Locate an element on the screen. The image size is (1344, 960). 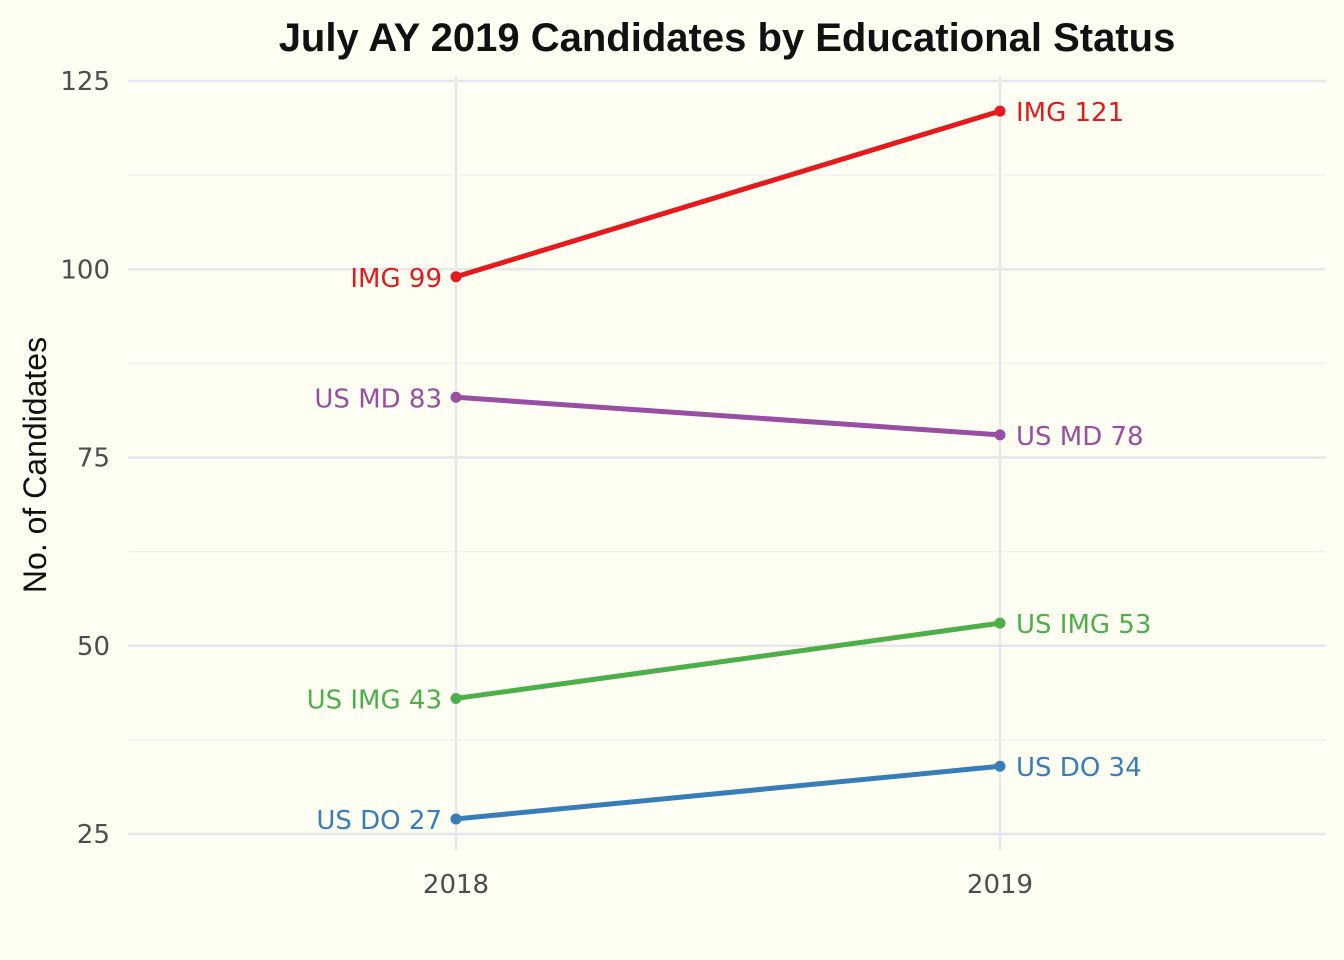
y-axis-label: No. of Candidates is located at coordinates (35, 465).